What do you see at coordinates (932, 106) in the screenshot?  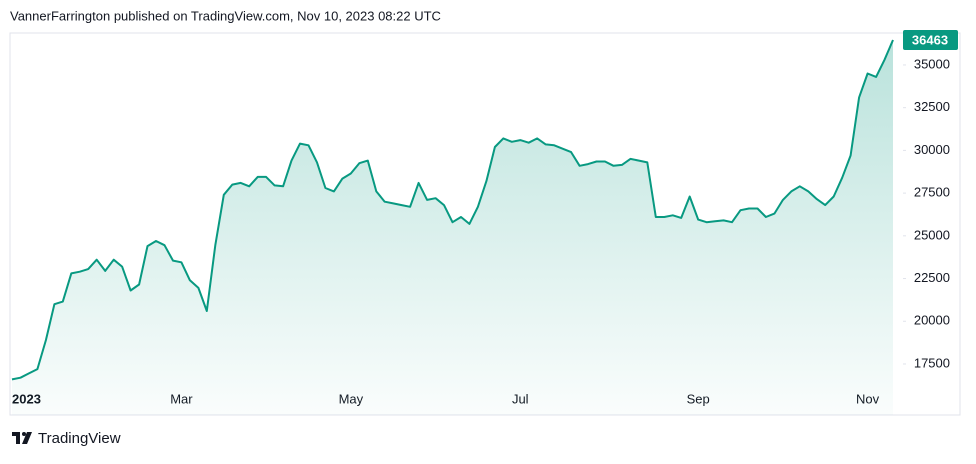 I see `y-tick-label: 32500` at bounding box center [932, 106].